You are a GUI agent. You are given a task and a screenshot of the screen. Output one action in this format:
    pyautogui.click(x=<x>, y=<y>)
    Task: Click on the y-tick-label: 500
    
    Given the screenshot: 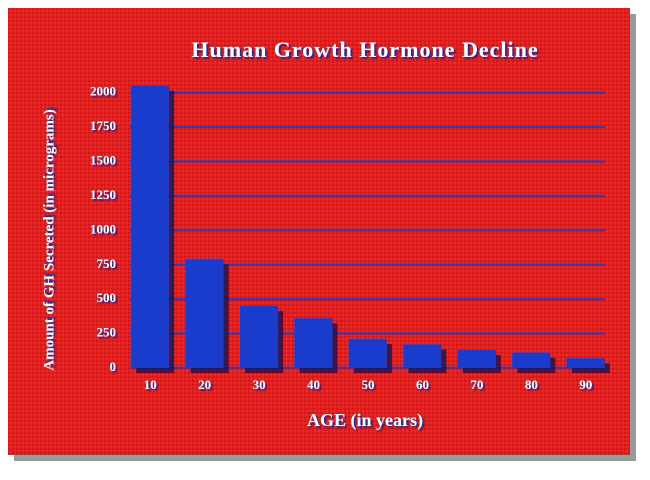 What is the action you would take?
    pyautogui.click(x=107, y=297)
    